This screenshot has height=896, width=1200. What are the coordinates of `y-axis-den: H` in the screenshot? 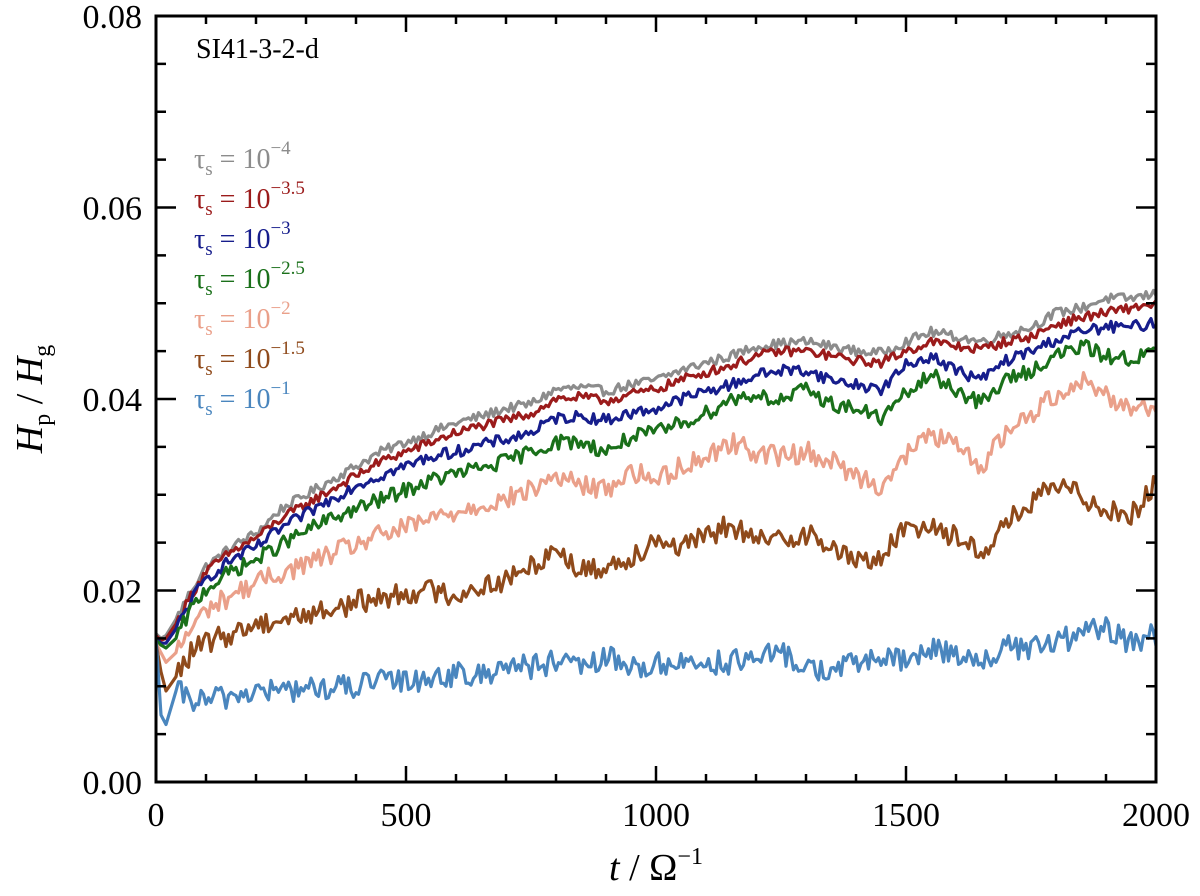 It's located at (30, 369).